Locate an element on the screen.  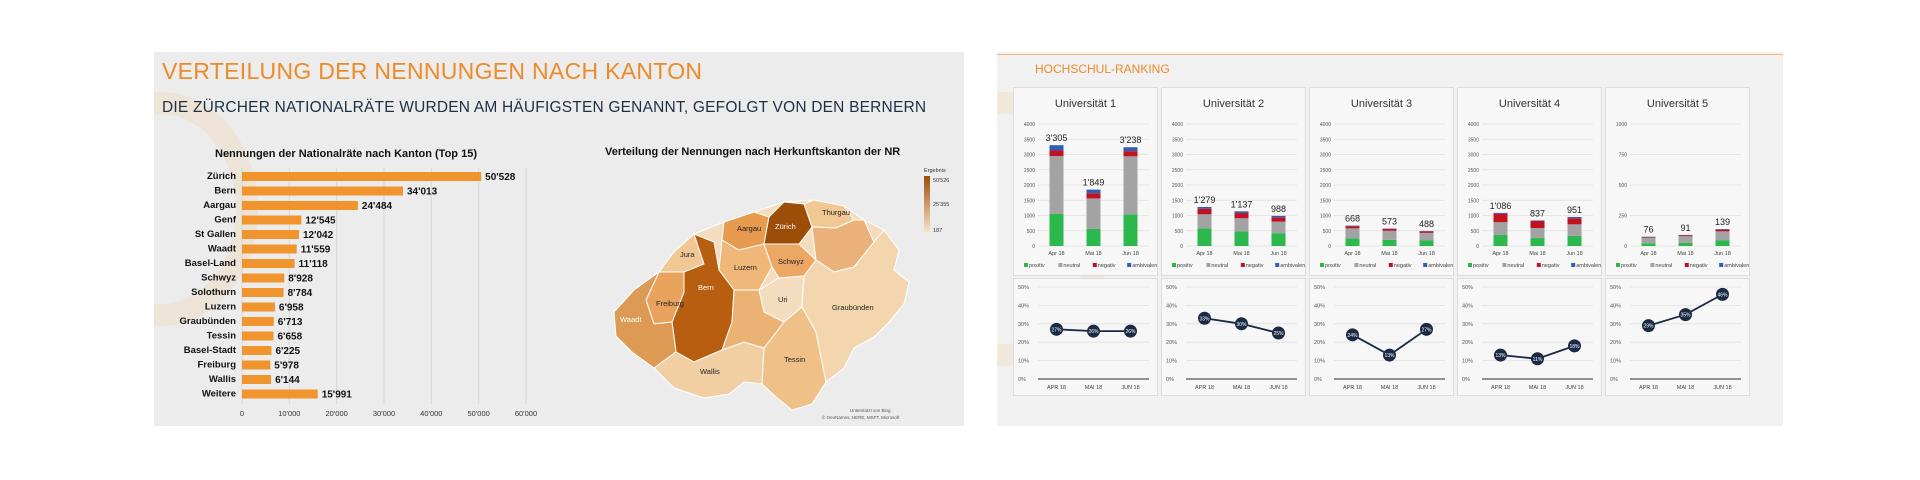
y-tick-label: 3500 is located at coordinates (1325, 140).